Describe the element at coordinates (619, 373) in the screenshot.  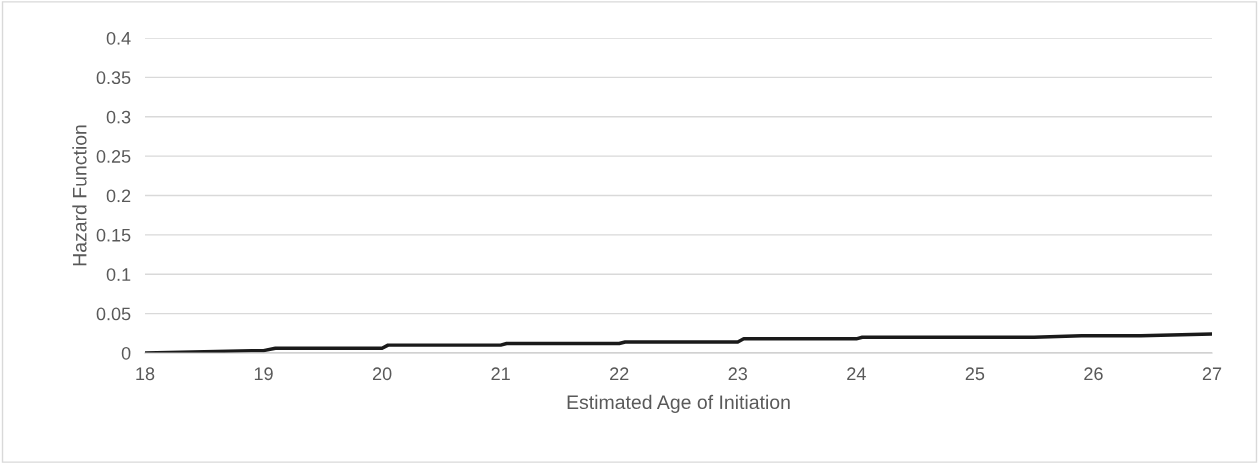
I see `x-tick-label: 22` at that location.